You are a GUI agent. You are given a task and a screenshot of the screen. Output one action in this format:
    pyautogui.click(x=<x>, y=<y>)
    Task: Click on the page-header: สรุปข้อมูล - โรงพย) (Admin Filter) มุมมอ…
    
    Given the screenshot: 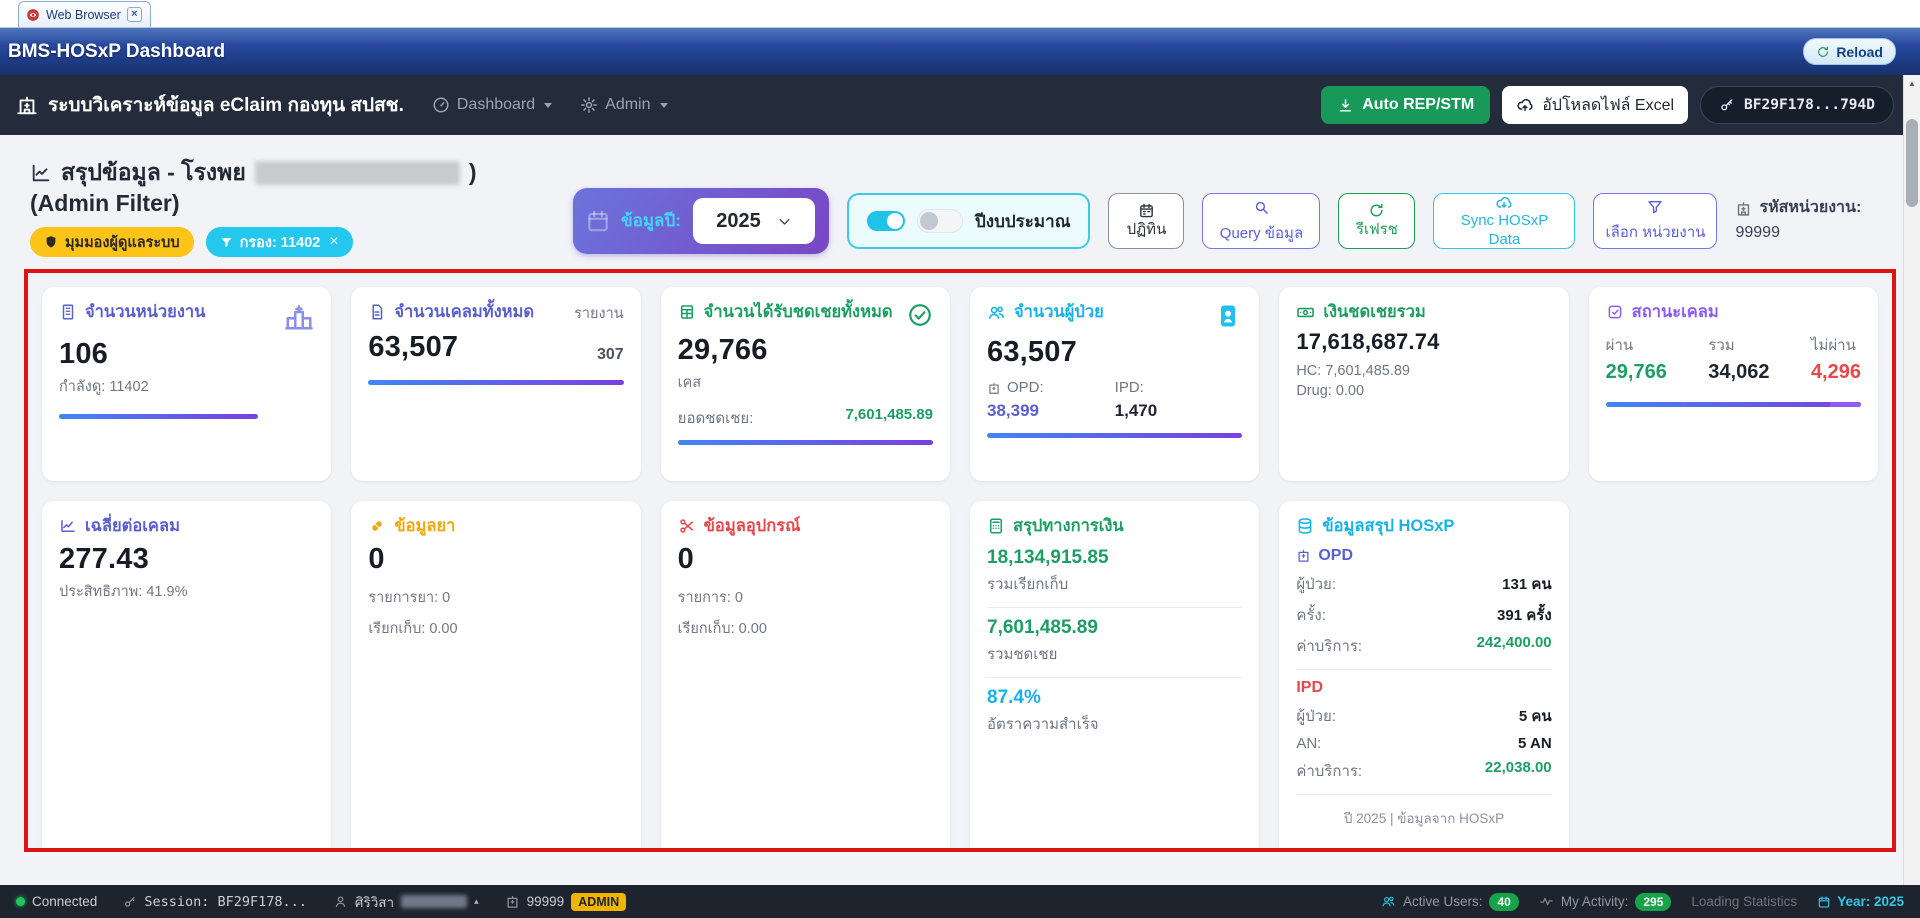 What is the action you would take?
    pyautogui.click(x=292, y=196)
    